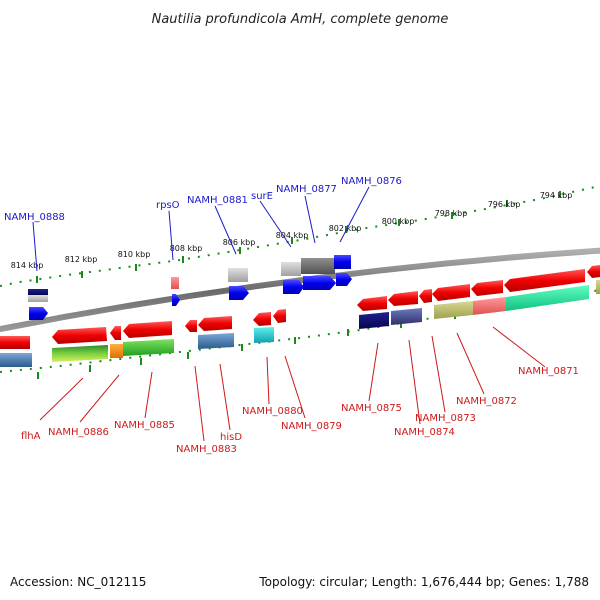 This screenshot has height=600, width=600. Describe the element at coordinates (445, 418) in the screenshot. I see `gene-label: NAMH_0873` at that location.